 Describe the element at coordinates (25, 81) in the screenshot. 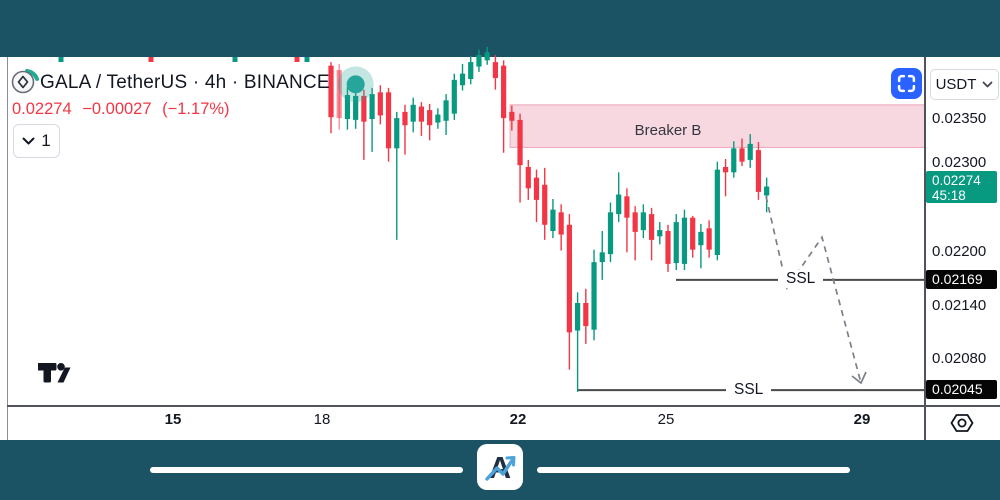

I see `gala-coin-icon` at that location.